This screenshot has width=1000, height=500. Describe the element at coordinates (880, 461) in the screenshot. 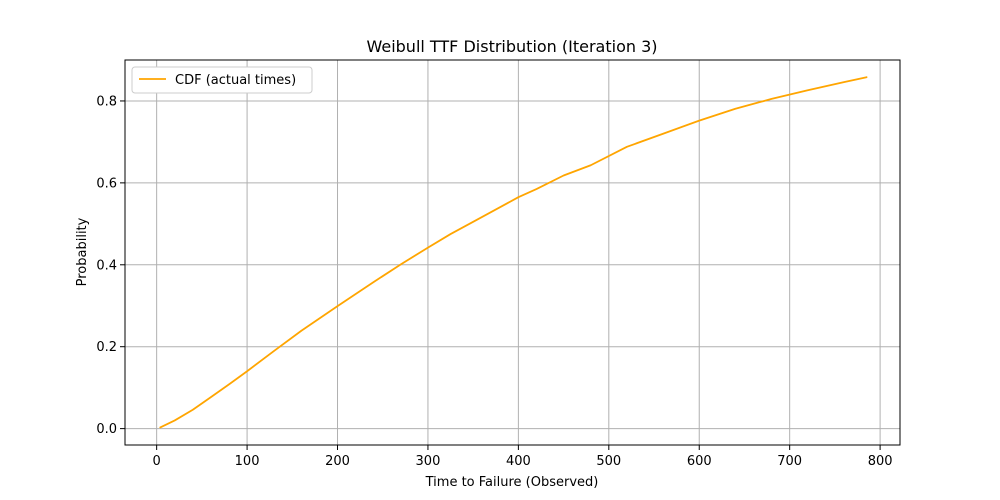

I see `x-tick-label: 800` at that location.